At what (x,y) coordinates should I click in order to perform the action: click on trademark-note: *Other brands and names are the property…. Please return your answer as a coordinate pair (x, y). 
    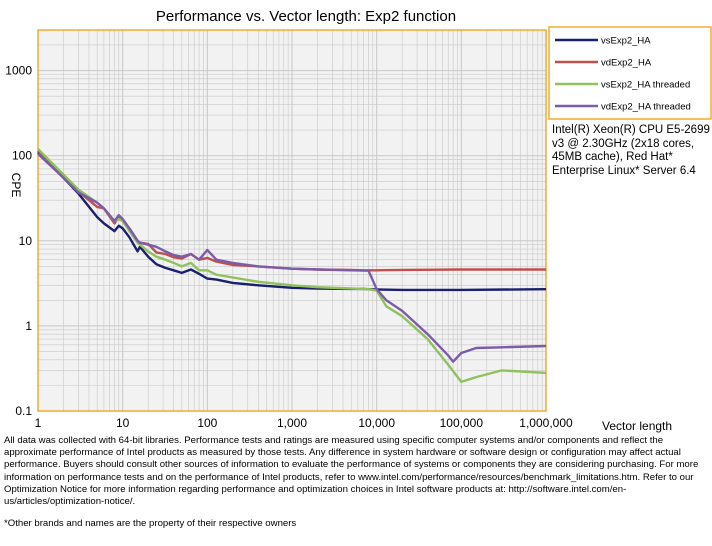
    Looking at the image, I should click on (150, 523).